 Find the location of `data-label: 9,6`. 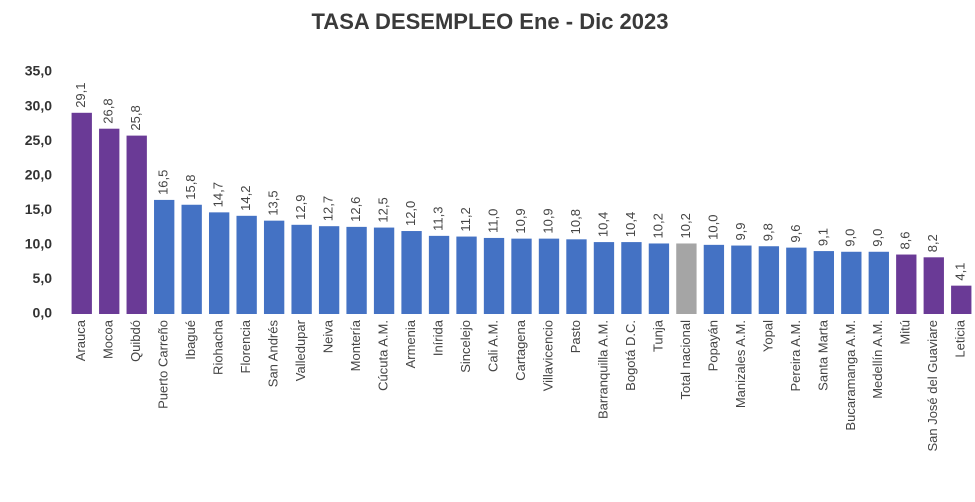

data-label: 9,6 is located at coordinates (795, 234).